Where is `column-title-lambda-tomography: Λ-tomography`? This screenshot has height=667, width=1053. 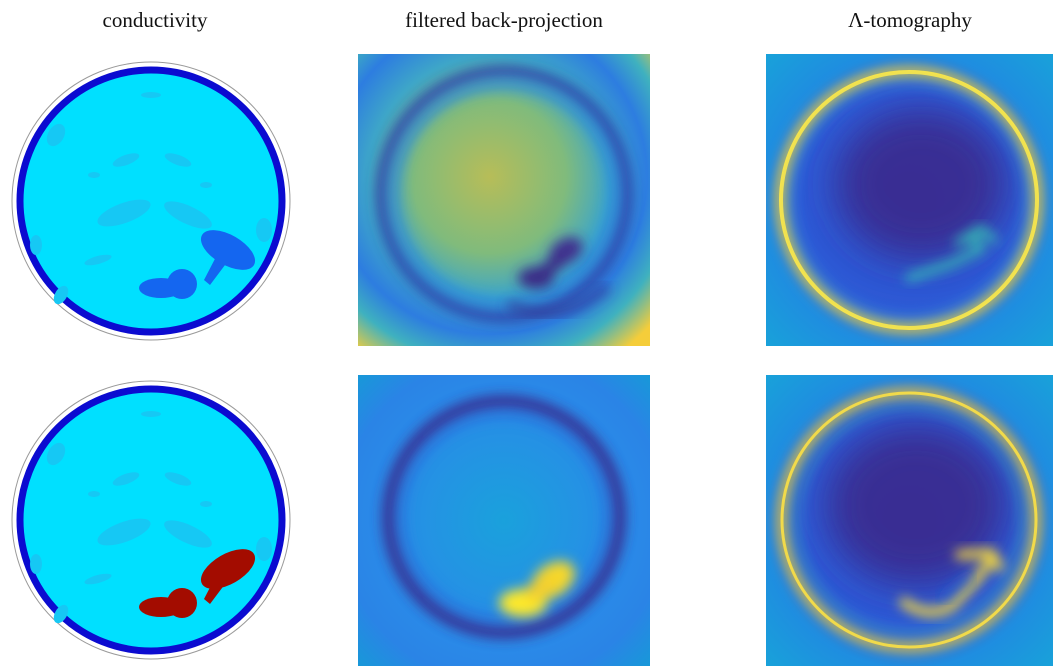
column-title-lambda-tomography: Λ-tomography is located at coordinates (910, 20).